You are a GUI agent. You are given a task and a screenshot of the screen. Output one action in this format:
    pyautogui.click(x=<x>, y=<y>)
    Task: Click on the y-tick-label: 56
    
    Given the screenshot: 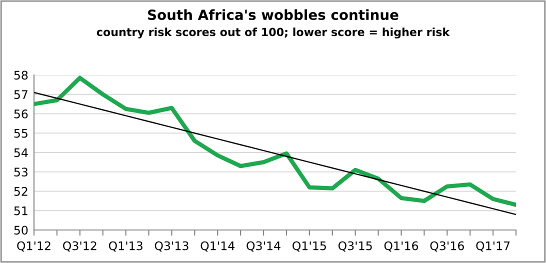 What is the action you would take?
    pyautogui.click(x=21, y=113)
    